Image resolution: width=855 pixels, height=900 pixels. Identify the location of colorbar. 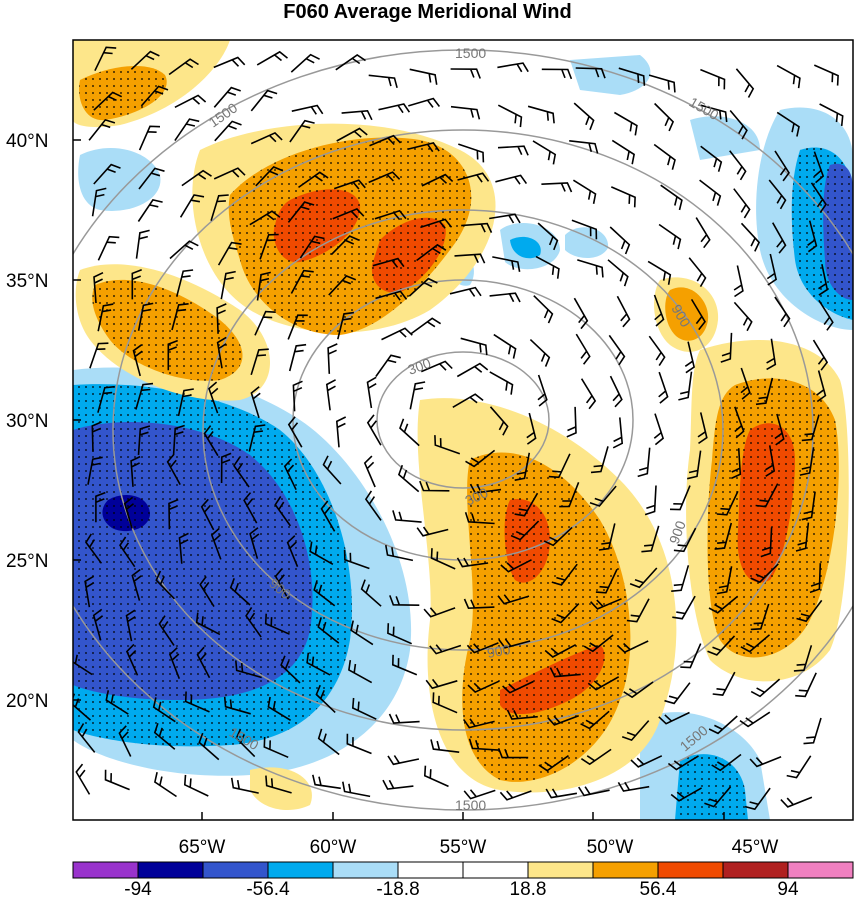
(463, 870).